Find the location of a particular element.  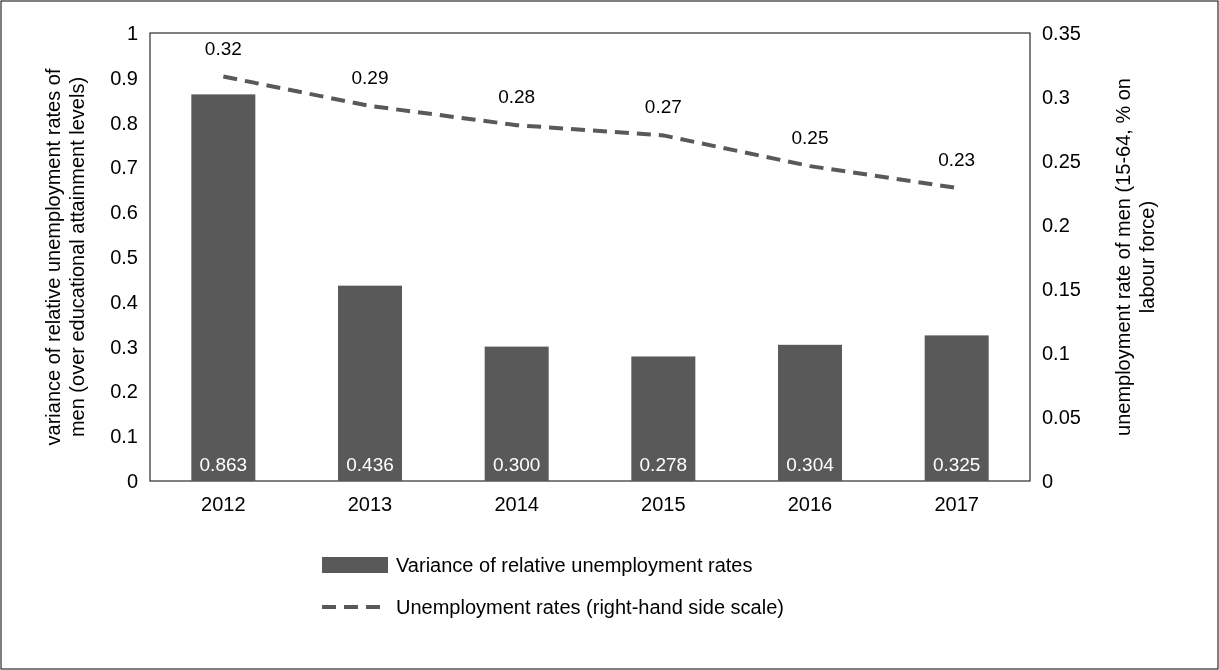

y-tick-label: 0.2 is located at coordinates (124, 391).